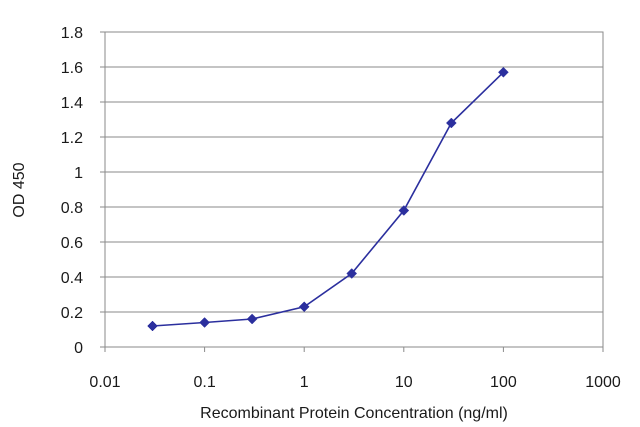 This screenshot has width=640, height=427. I want to click on y-tick-label: 0.2, so click(72, 313).